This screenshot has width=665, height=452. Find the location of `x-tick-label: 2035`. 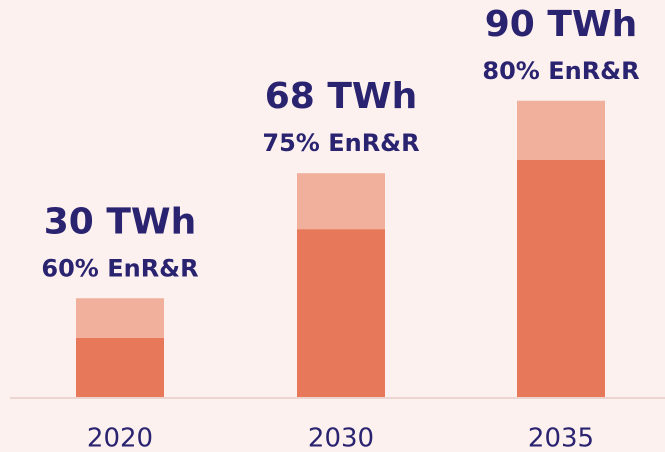

x-tick-label: 2035 is located at coordinates (561, 438).